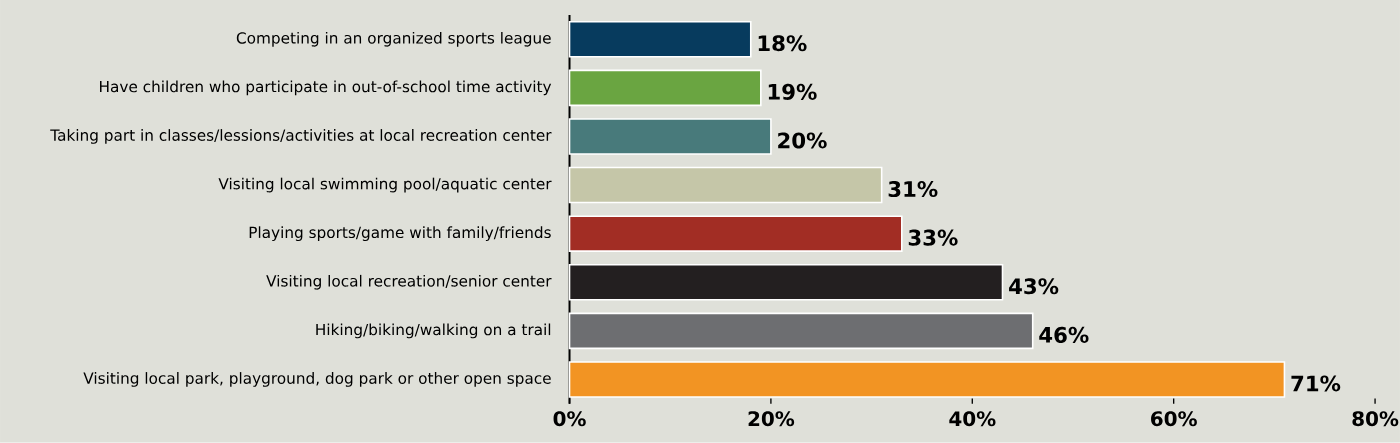 This screenshot has width=1400, height=443. Describe the element at coordinates (409, 282) in the screenshot. I see `y-tick-label: Visiting local recreation/senior center` at that location.